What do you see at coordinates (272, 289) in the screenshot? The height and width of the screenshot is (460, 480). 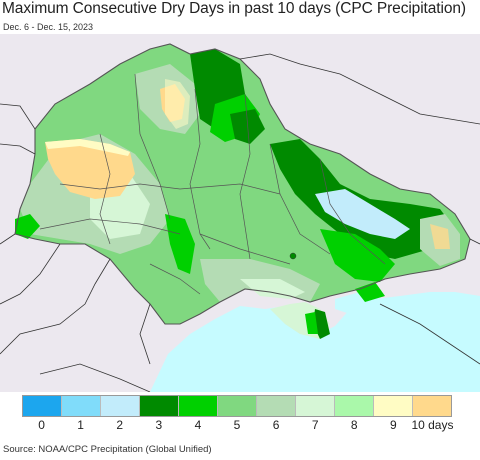 I see `region-south-pale` at bounding box center [272, 289].